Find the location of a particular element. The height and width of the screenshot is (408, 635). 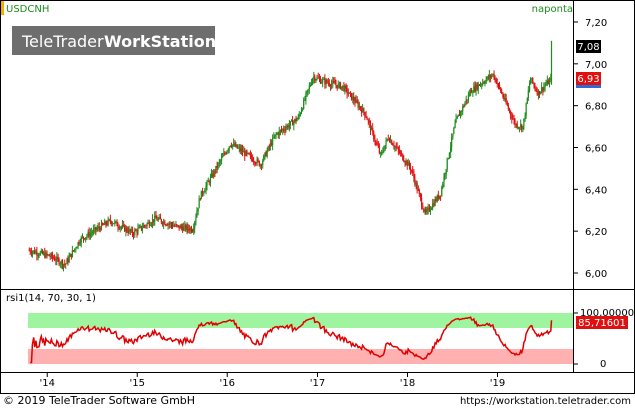

period-label: naponta is located at coordinates (552, 9).